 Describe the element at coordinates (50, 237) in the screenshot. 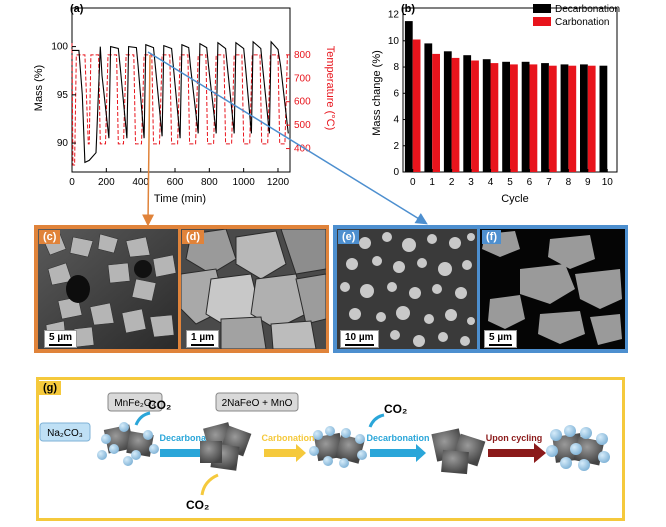

I see `sem-tag-c: (c)` at that location.